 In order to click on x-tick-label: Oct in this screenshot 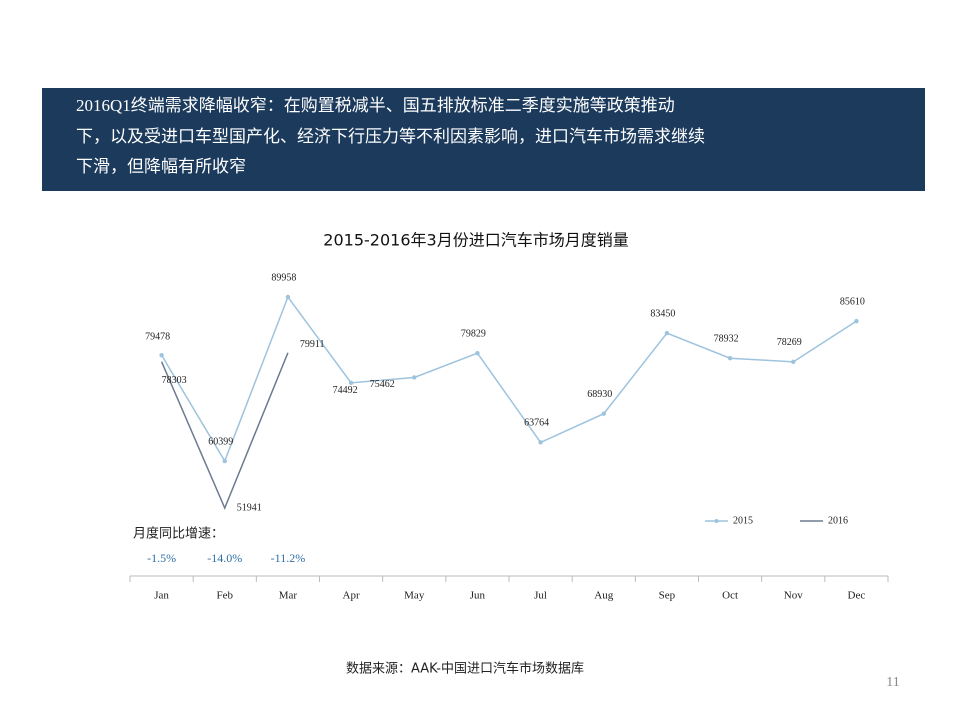, I will do `click(730, 596)`.